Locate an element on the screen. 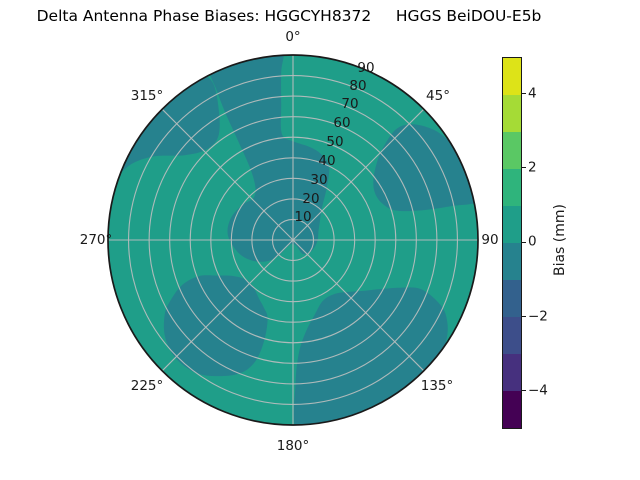 The width and height of the screenshot is (640, 480). contour-region-southwest-patch is located at coordinates (215, 326).